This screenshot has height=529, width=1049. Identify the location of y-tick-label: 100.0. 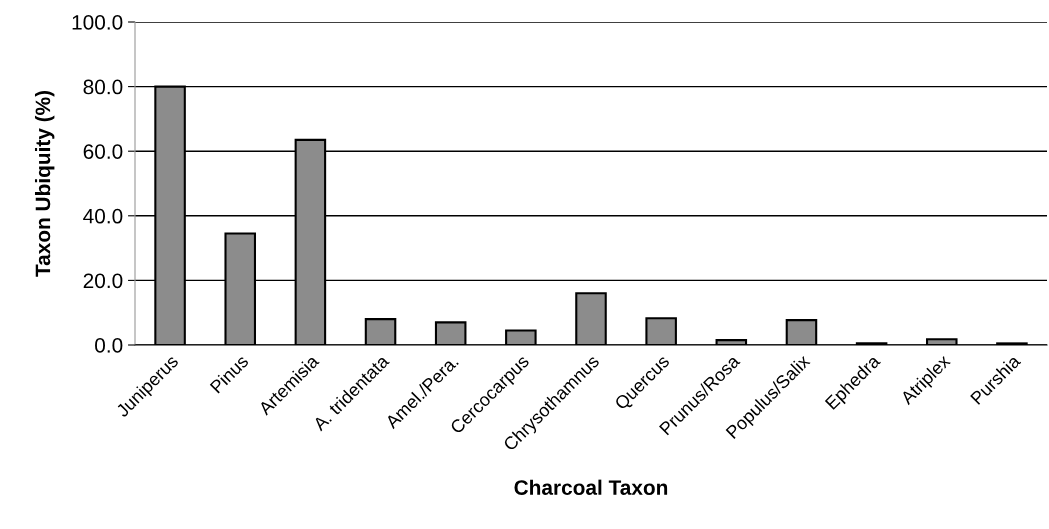
(97, 22).